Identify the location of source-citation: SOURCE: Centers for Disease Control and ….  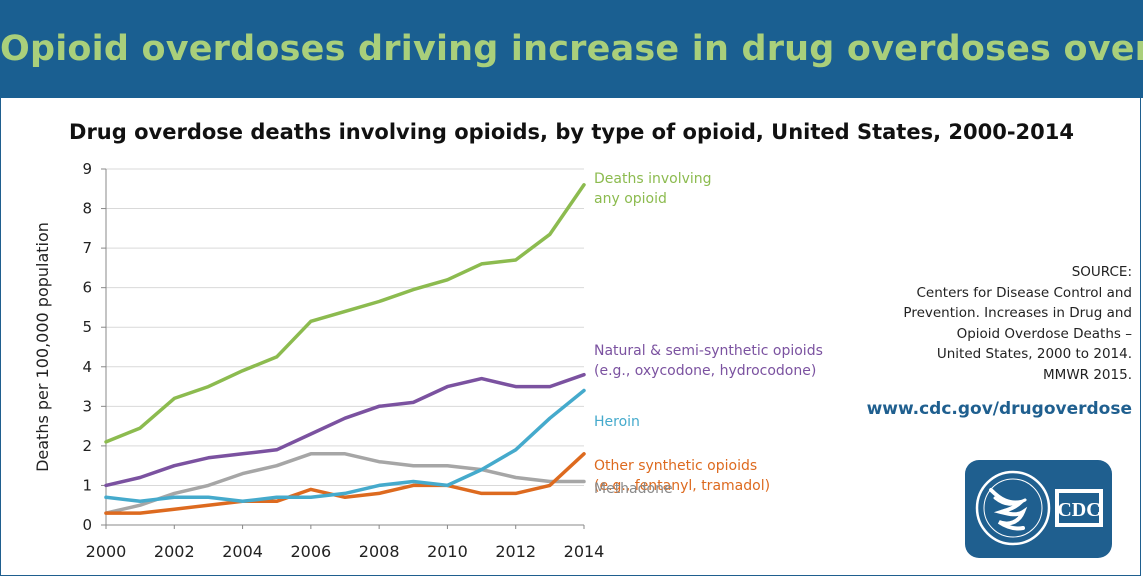
(967, 323).